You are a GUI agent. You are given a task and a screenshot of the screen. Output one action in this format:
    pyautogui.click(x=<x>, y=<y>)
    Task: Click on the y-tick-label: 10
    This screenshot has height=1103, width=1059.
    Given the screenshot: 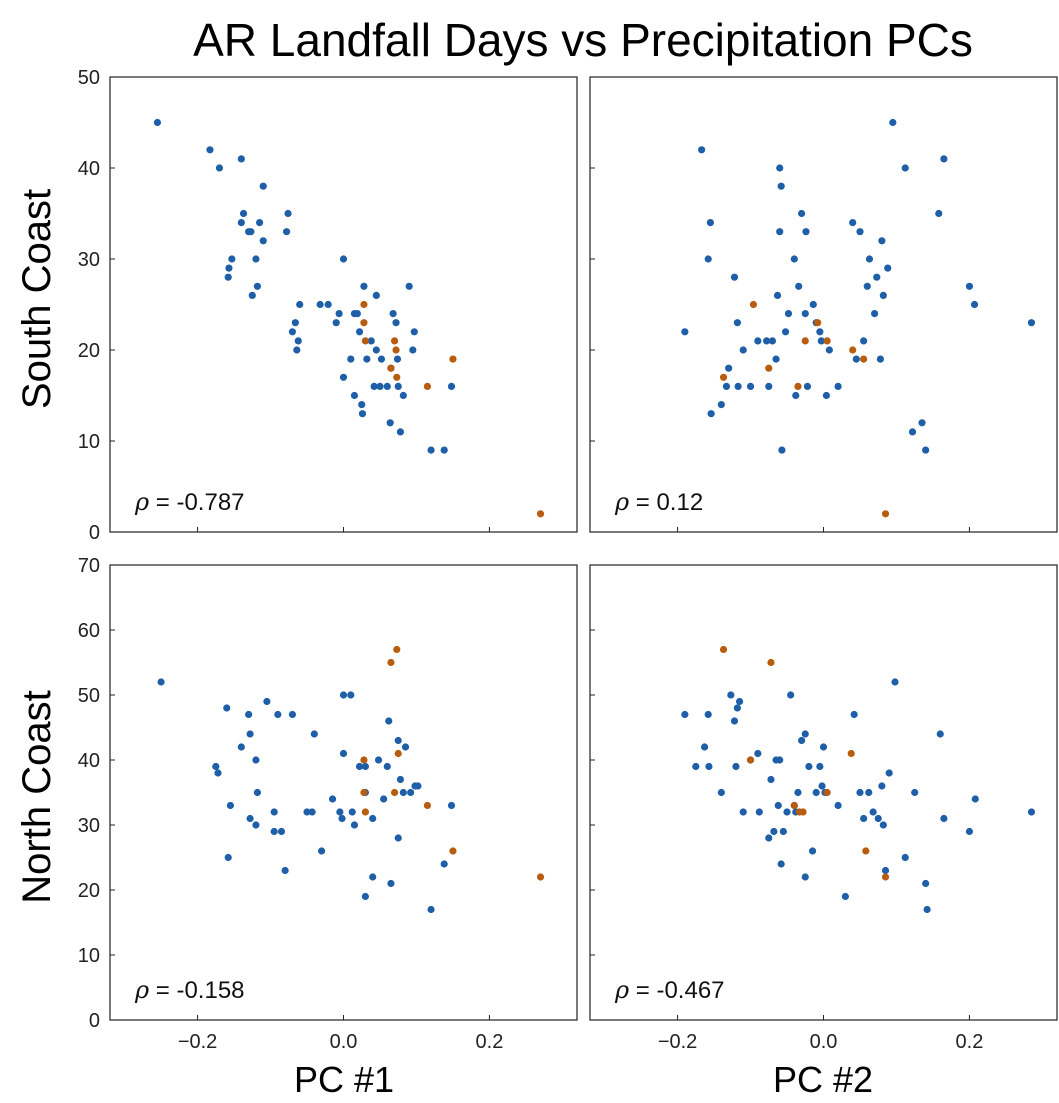 What is the action you would take?
    pyautogui.click(x=89, y=956)
    